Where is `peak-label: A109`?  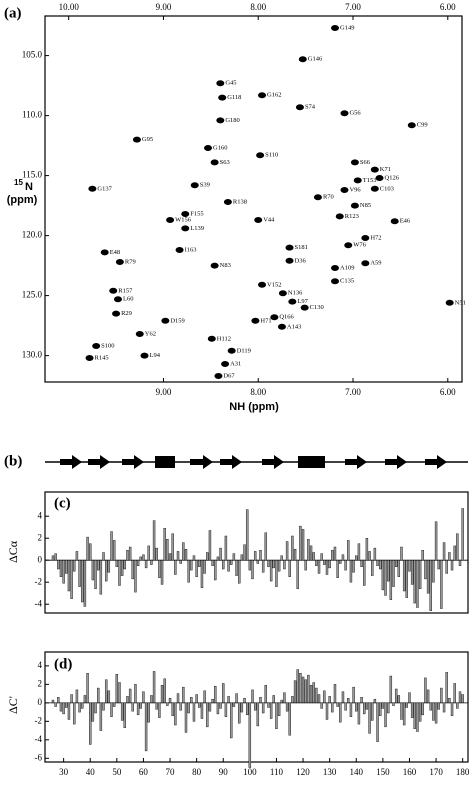
peak-label: A109 is located at coordinates (347, 267).